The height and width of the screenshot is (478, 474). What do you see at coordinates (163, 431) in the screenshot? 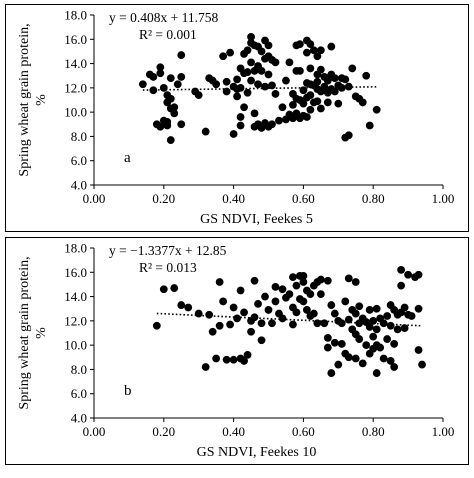
I see `x-tick-label: 0.20` at bounding box center [163, 431].